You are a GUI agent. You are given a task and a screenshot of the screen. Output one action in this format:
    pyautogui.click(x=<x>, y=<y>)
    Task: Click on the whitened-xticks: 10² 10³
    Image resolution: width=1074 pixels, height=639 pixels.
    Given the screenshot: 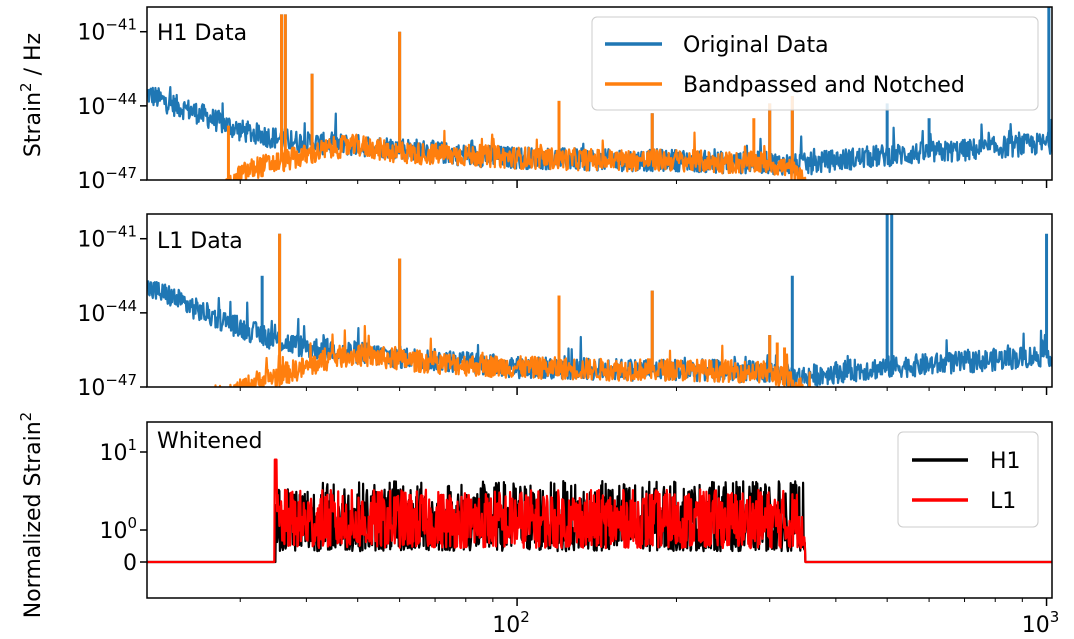 What is the action you would take?
    pyautogui.click(x=649, y=618)
    